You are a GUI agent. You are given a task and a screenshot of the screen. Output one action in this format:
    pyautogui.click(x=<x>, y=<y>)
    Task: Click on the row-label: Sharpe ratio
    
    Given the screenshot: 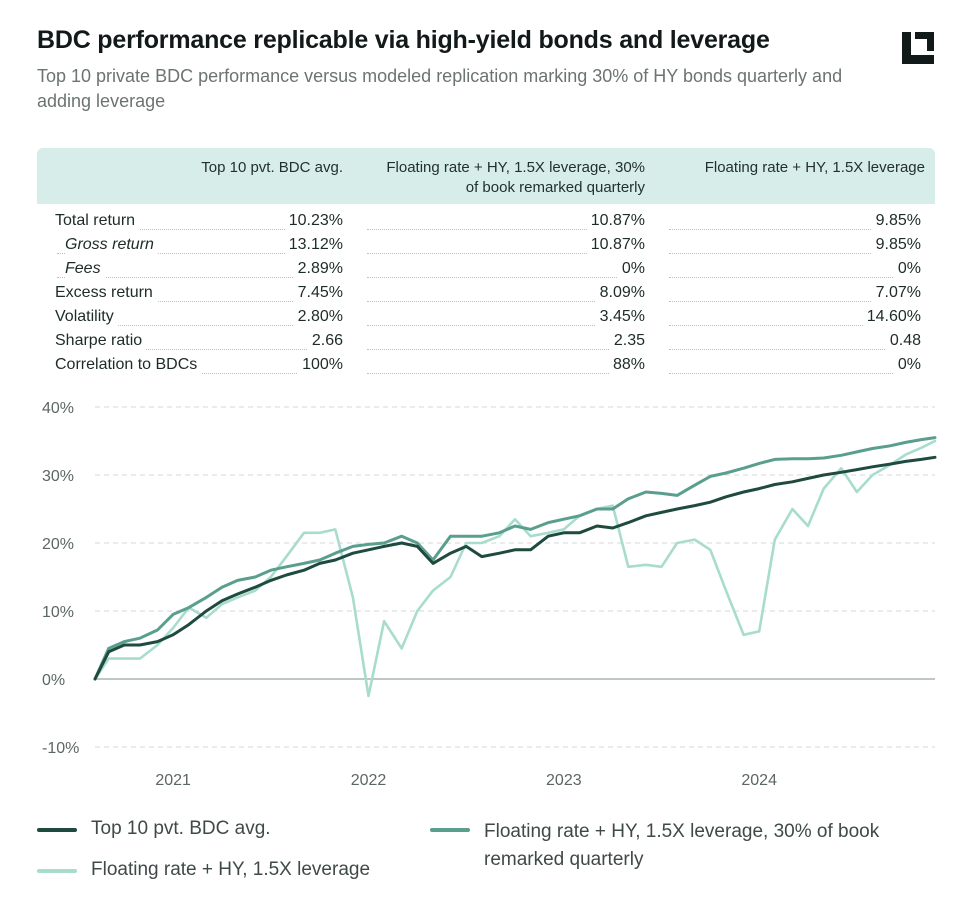 What is the action you would take?
    pyautogui.click(x=101, y=341)
    